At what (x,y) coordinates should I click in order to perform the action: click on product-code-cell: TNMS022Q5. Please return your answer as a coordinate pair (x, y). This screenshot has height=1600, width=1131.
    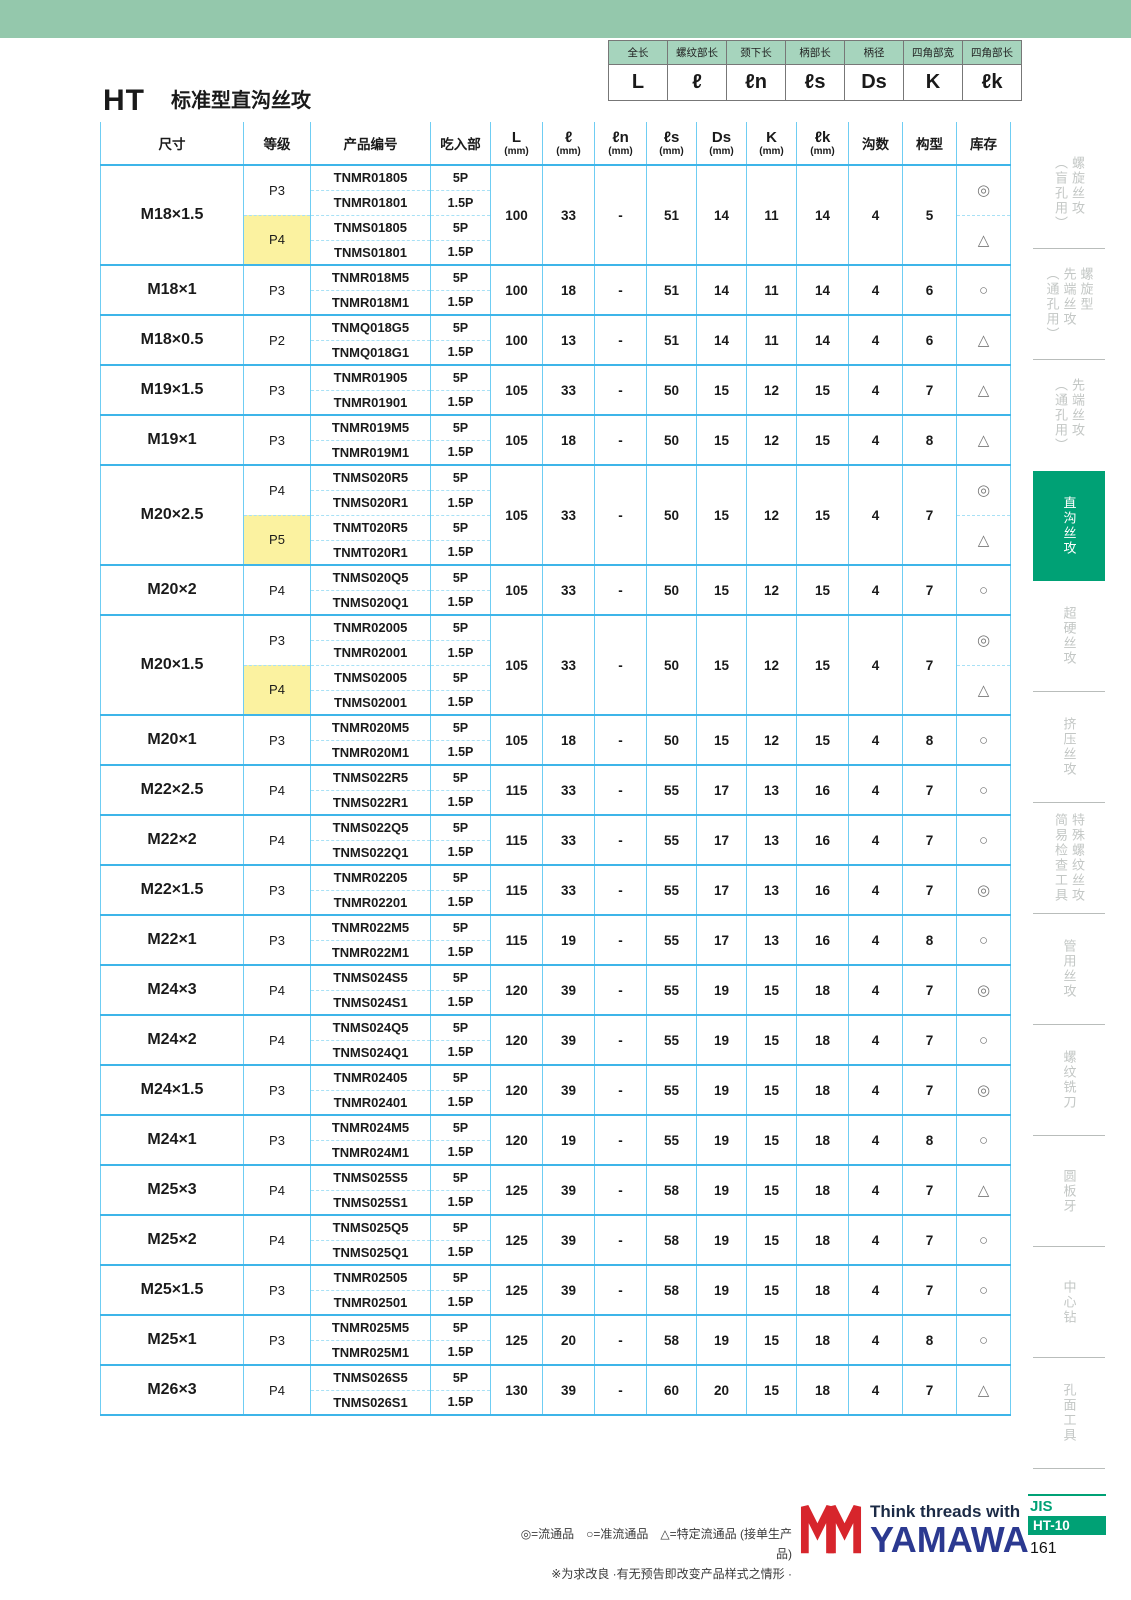
    Looking at the image, I should click on (370, 827).